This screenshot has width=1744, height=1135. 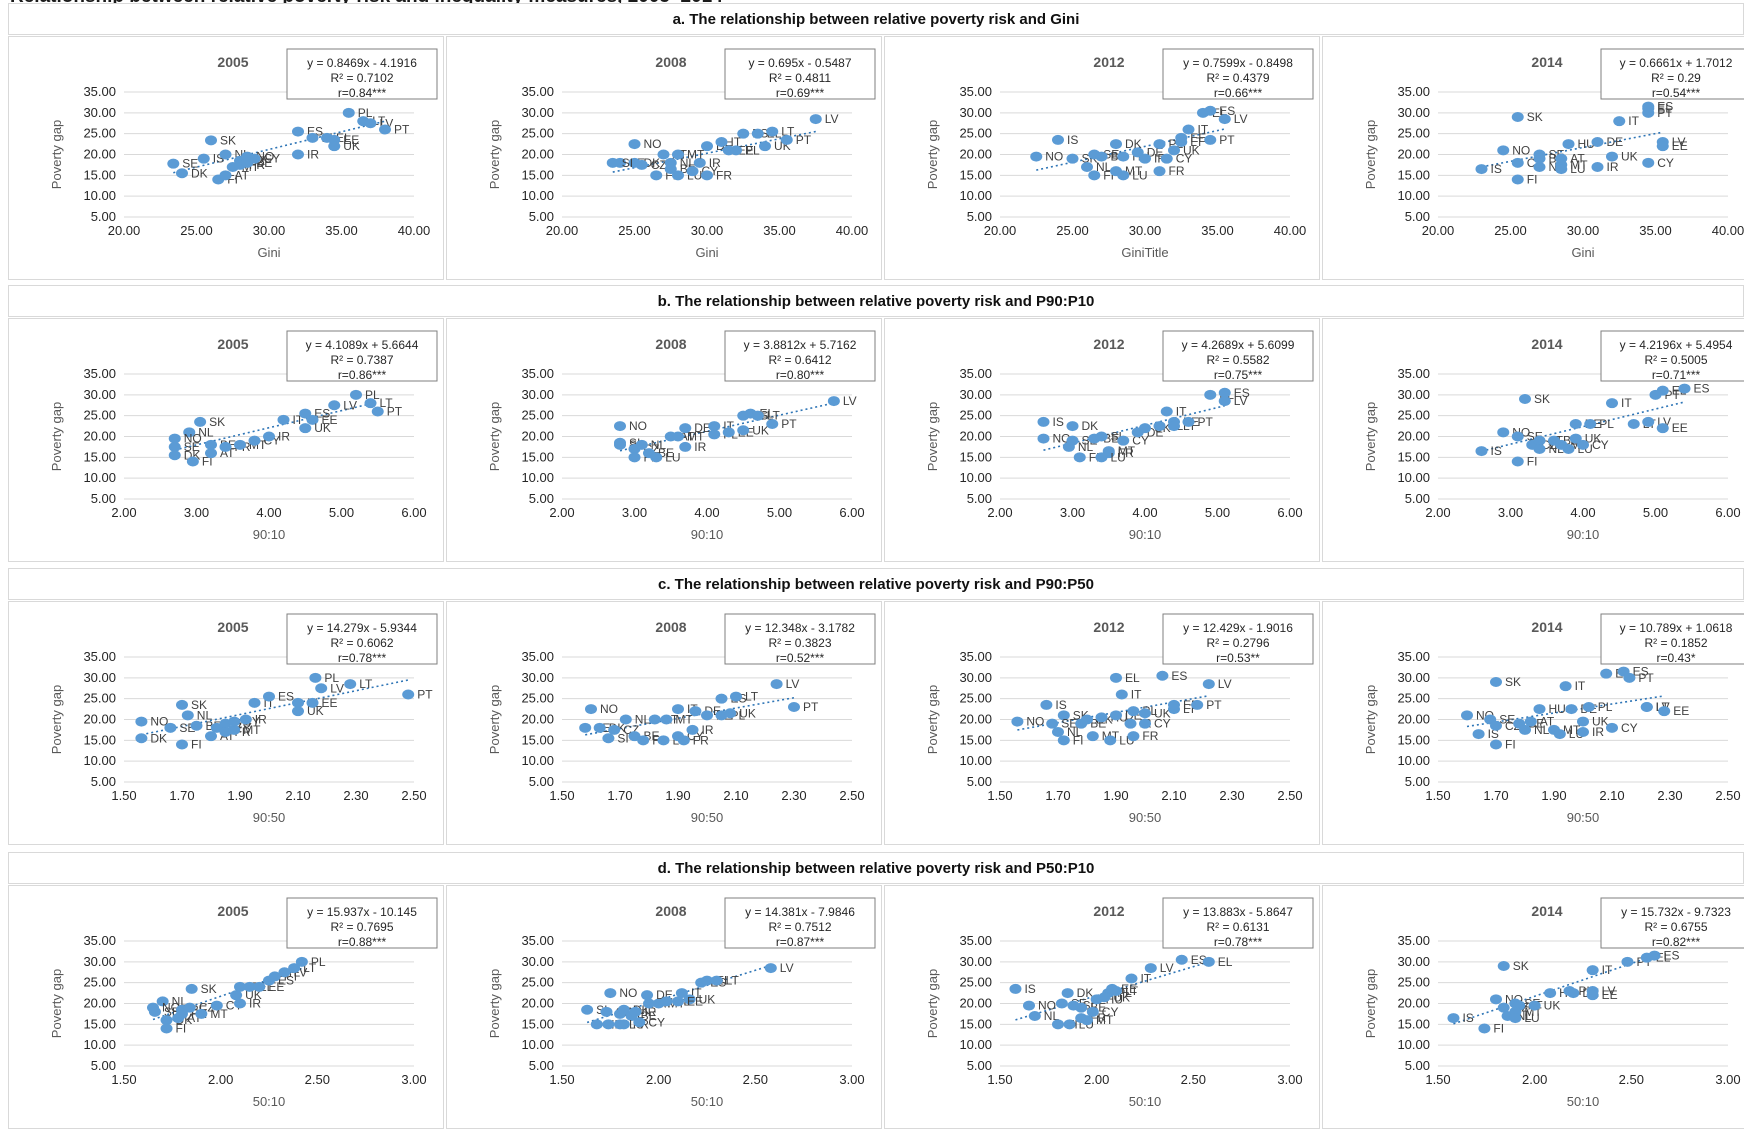 What do you see at coordinates (804, 140) in the screenshot?
I see `point-label: PT` at bounding box center [804, 140].